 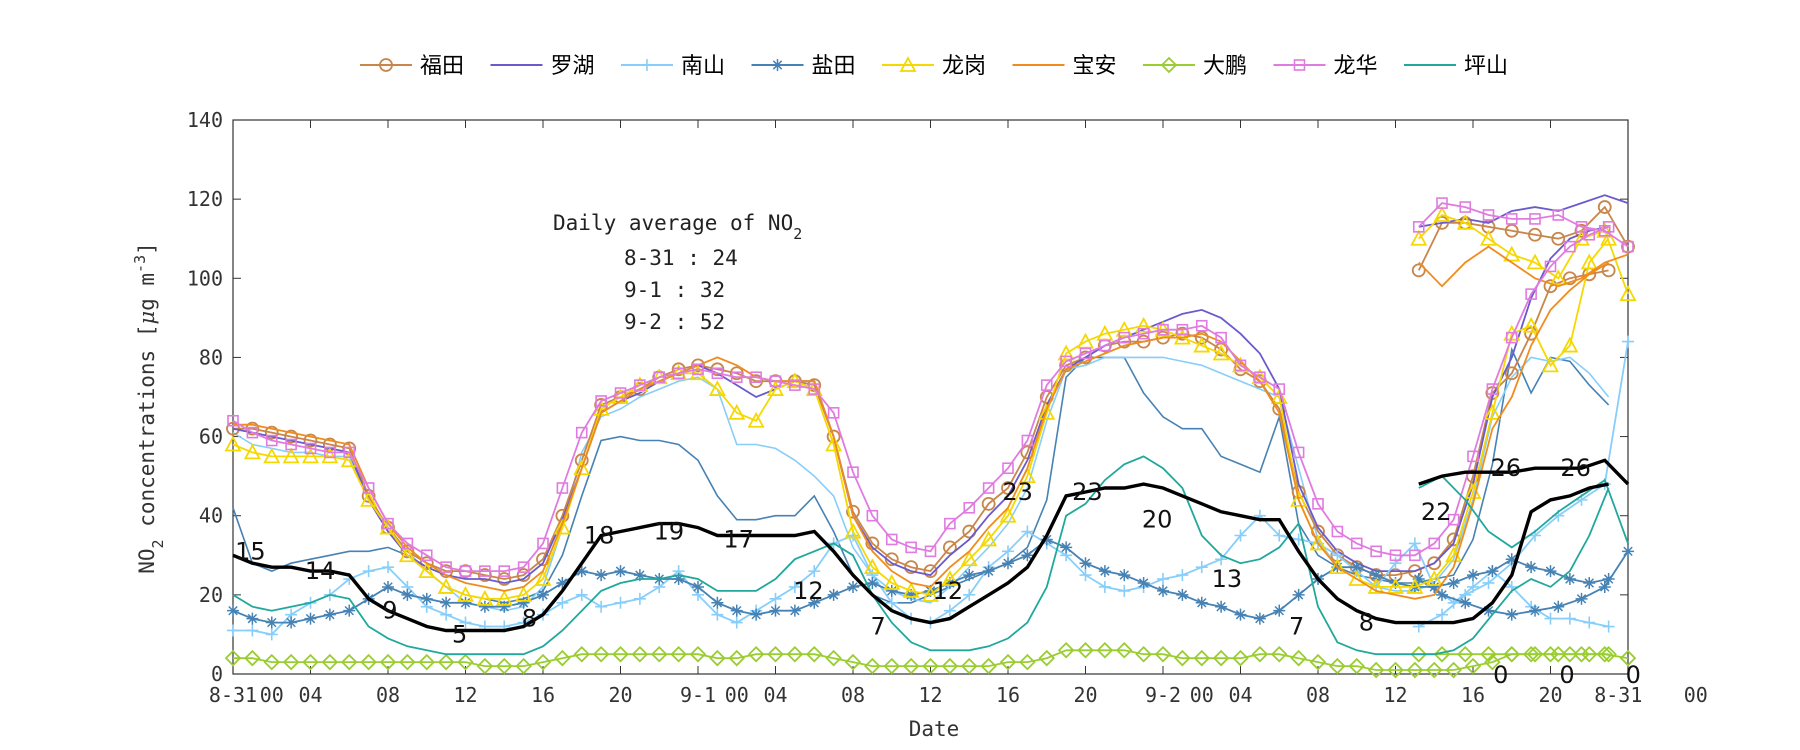 I want to click on y-tick-label: 100, so click(x=205, y=278).